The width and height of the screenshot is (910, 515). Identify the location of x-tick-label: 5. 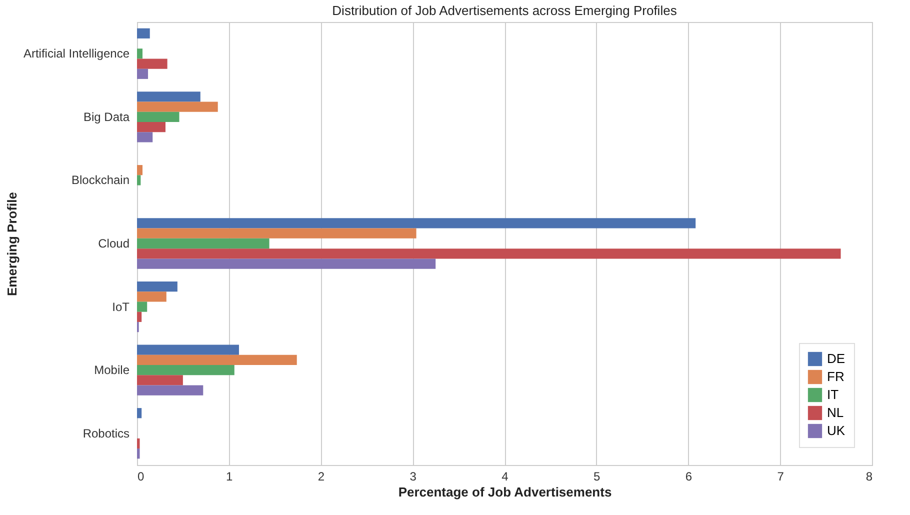
(597, 477).